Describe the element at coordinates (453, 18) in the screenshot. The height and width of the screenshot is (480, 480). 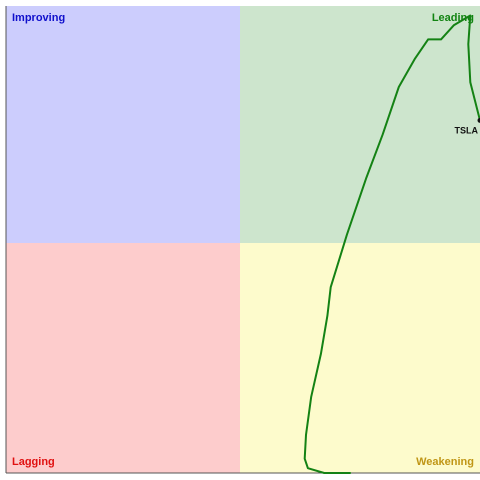
I see `quadrant-label-leading: Leading` at that location.